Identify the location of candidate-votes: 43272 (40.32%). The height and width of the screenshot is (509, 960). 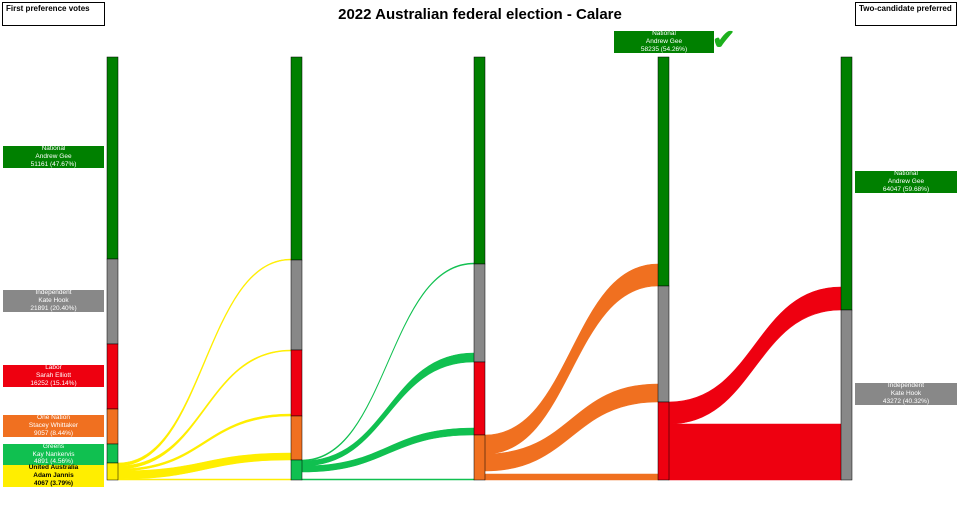
(906, 401).